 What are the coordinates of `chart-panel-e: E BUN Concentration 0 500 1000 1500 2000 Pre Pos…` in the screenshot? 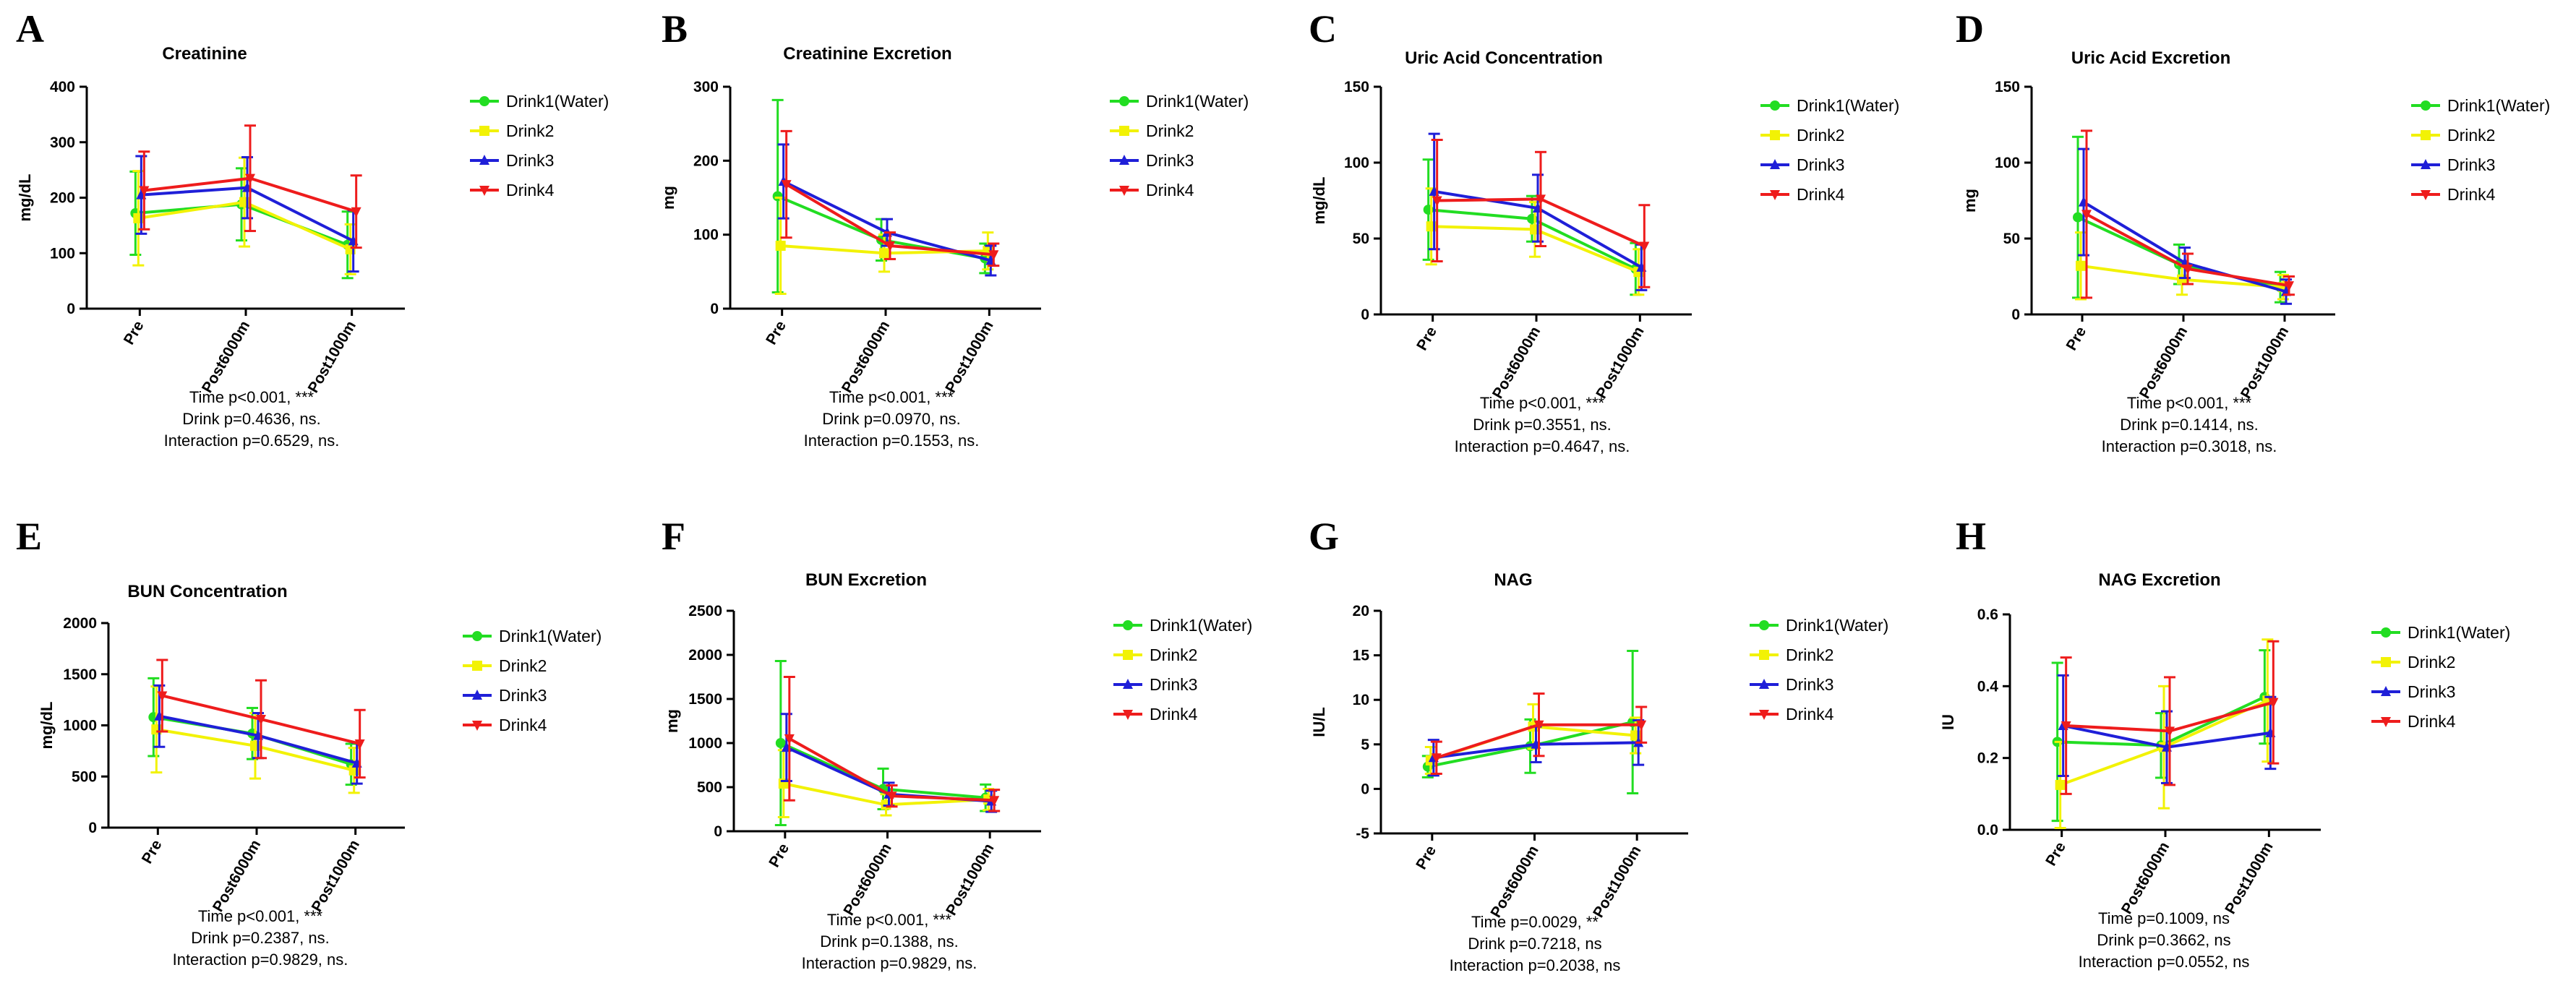 It's located at (309, 742).